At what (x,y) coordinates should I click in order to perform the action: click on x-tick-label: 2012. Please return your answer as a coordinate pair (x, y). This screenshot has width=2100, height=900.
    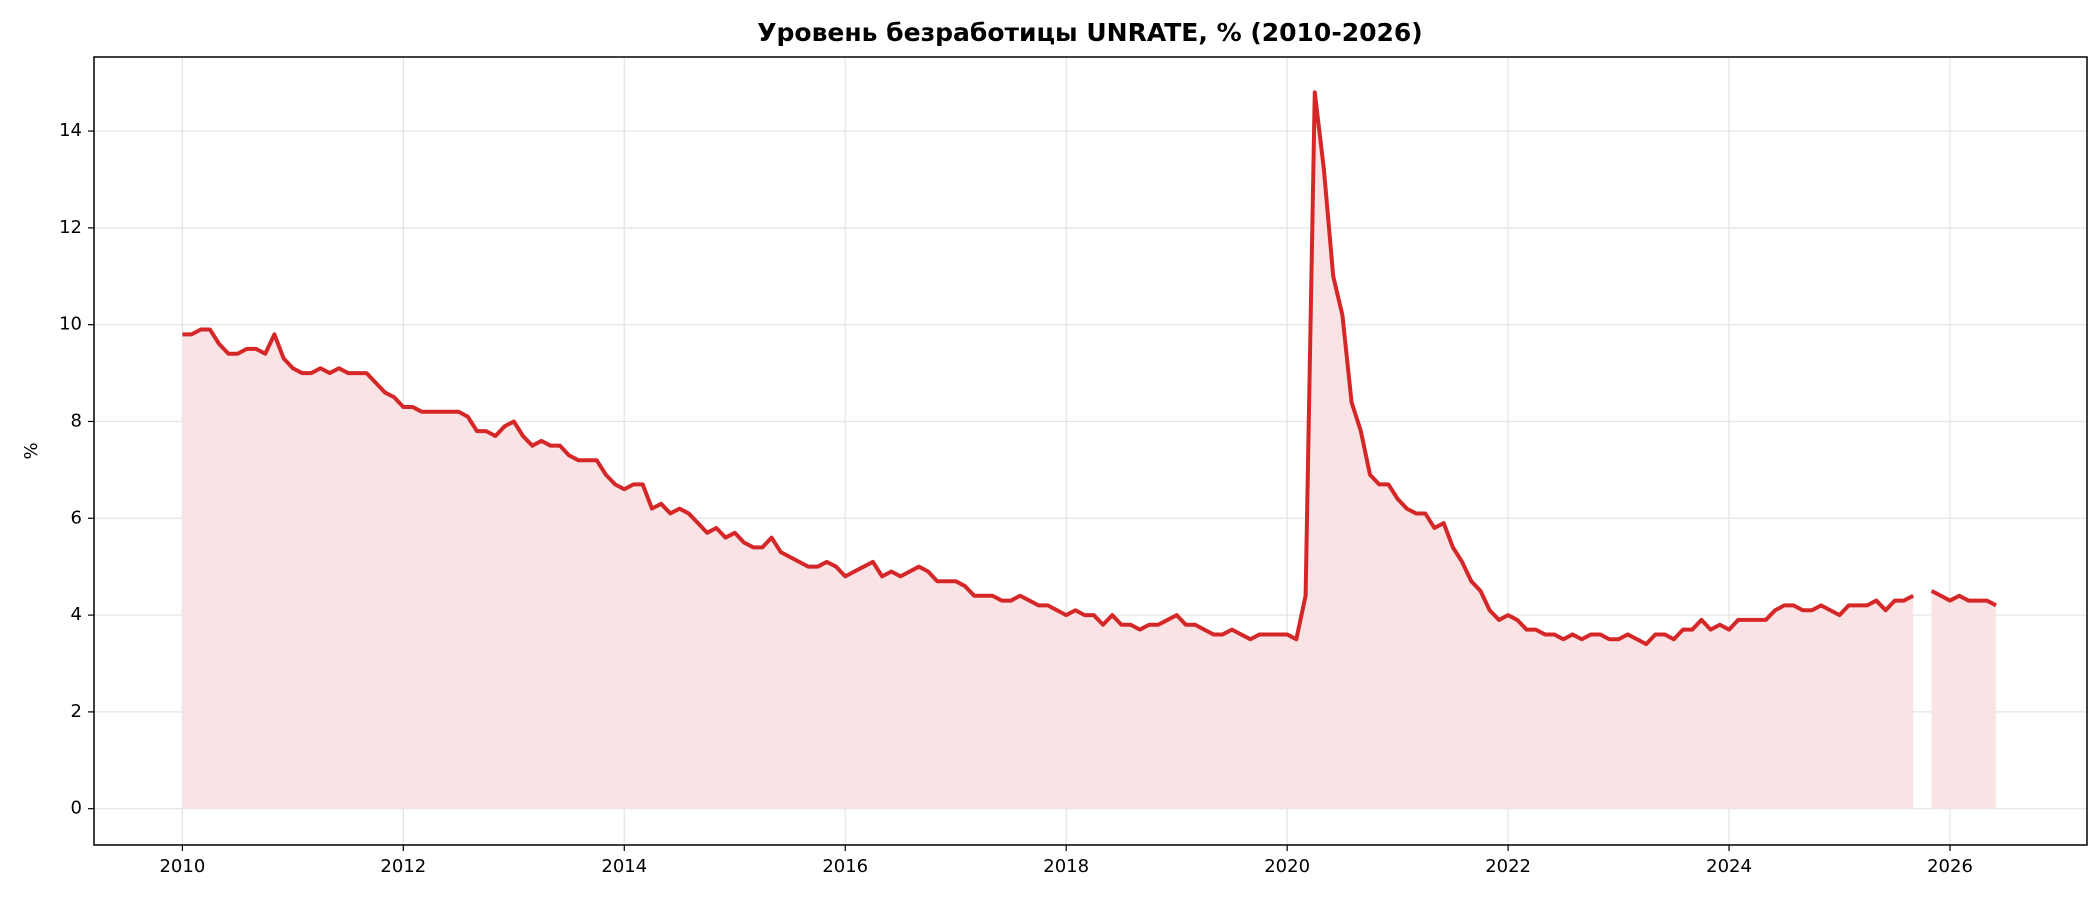
    Looking at the image, I should click on (403, 866).